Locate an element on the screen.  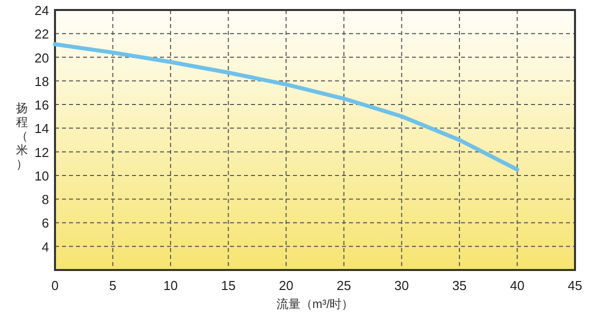
x-tick-label: 45 is located at coordinates (575, 285).